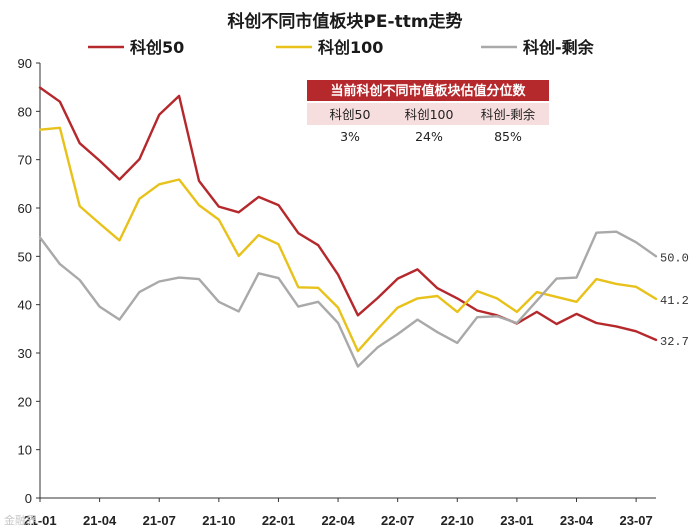  Describe the element at coordinates (25, 160) in the screenshot. I see `y-tick-label: 70` at that location.